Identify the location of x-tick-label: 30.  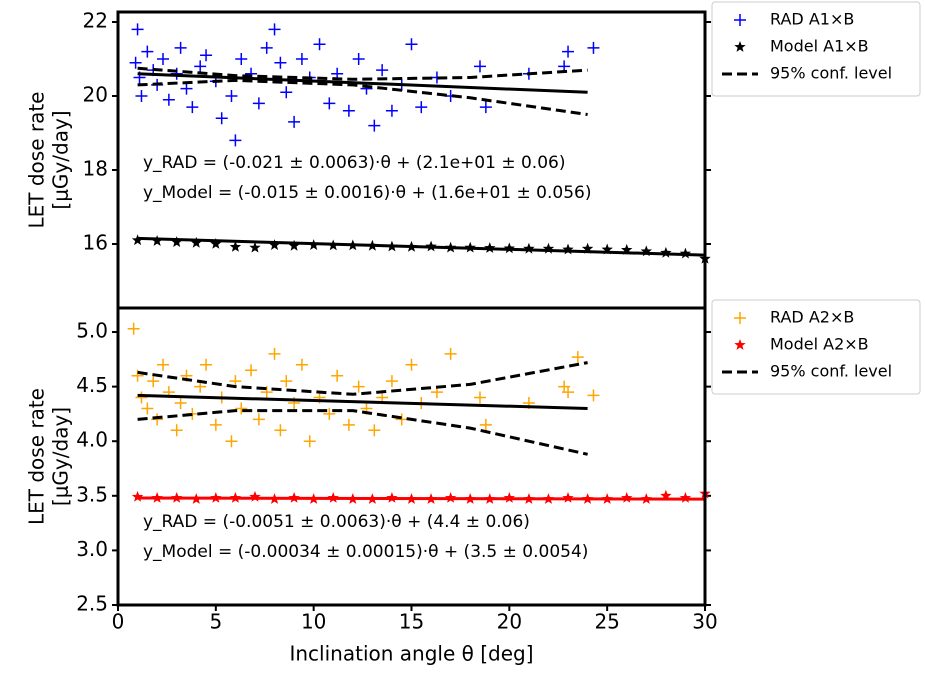
(704, 622).